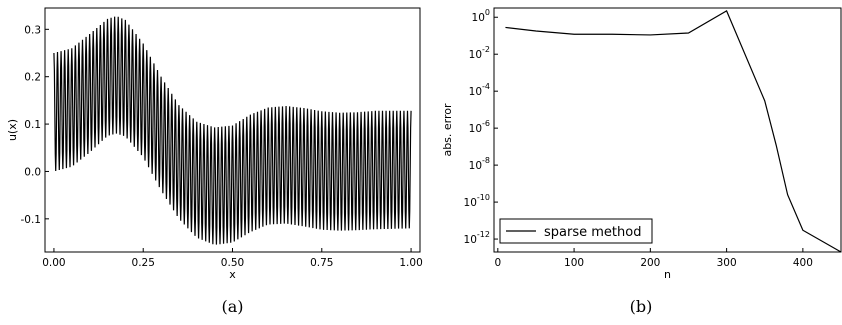 Image resolution: width=842 pixels, height=325 pixels. Describe the element at coordinates (232, 263) in the screenshot. I see `panel-a-x-tick-label: 0.50` at that location.